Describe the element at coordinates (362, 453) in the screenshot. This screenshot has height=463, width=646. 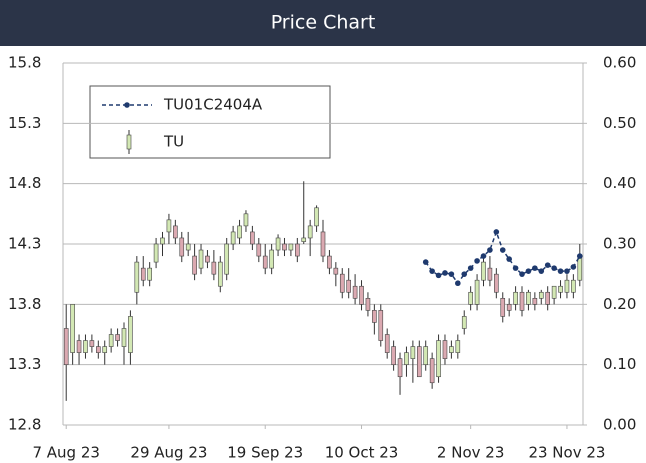
I see `x-tick-label: 10 Oct 23` at that location.